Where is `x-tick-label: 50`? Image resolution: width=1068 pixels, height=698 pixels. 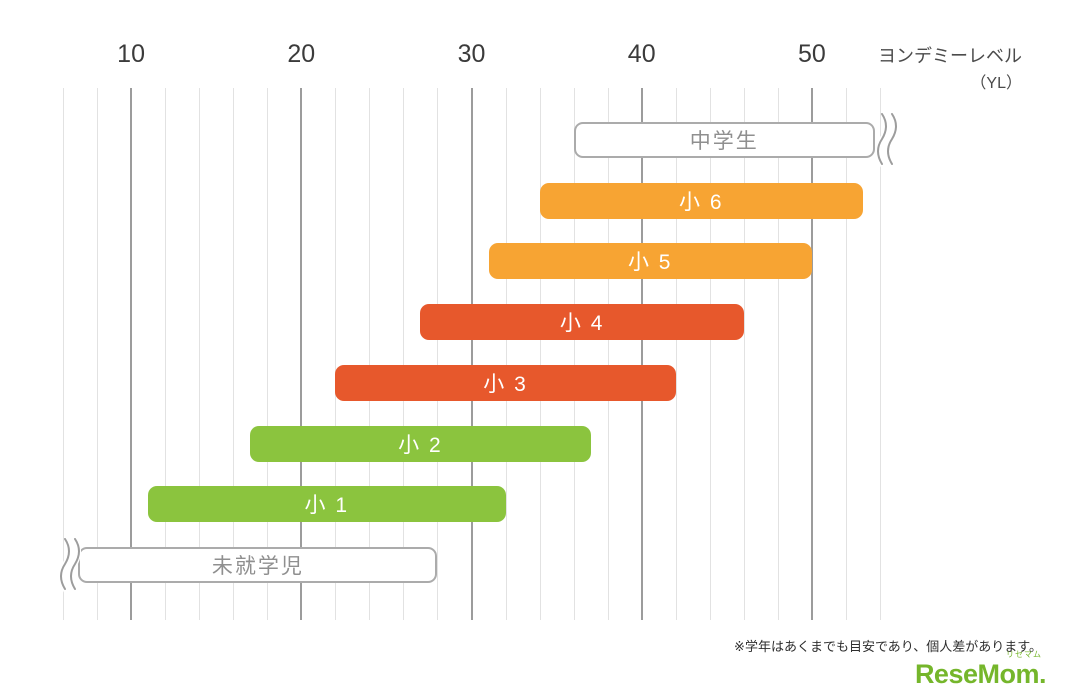 x-tick-label: 50 is located at coordinates (812, 54).